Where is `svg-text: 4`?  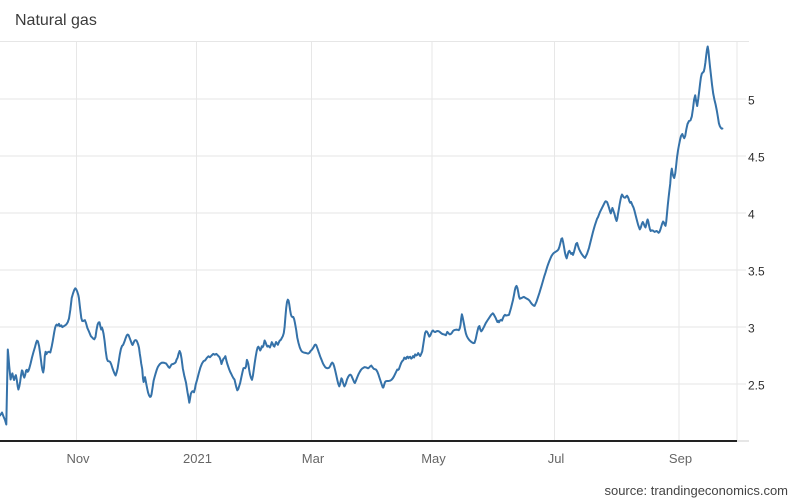 svg-text: 4 is located at coordinates (751, 214).